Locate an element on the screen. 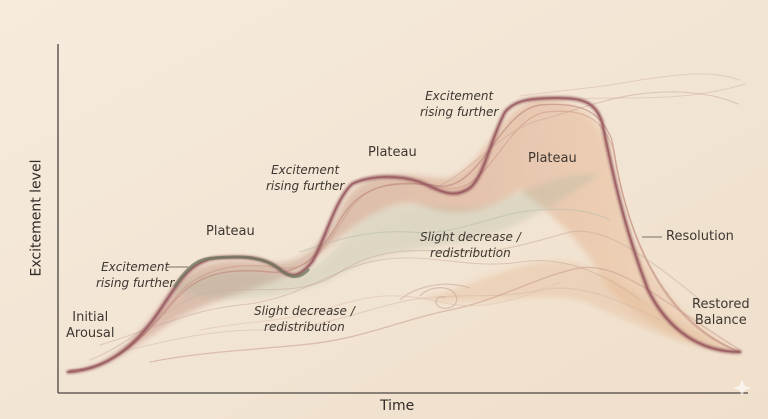  swirl-ornament is located at coordinates (435, 296).